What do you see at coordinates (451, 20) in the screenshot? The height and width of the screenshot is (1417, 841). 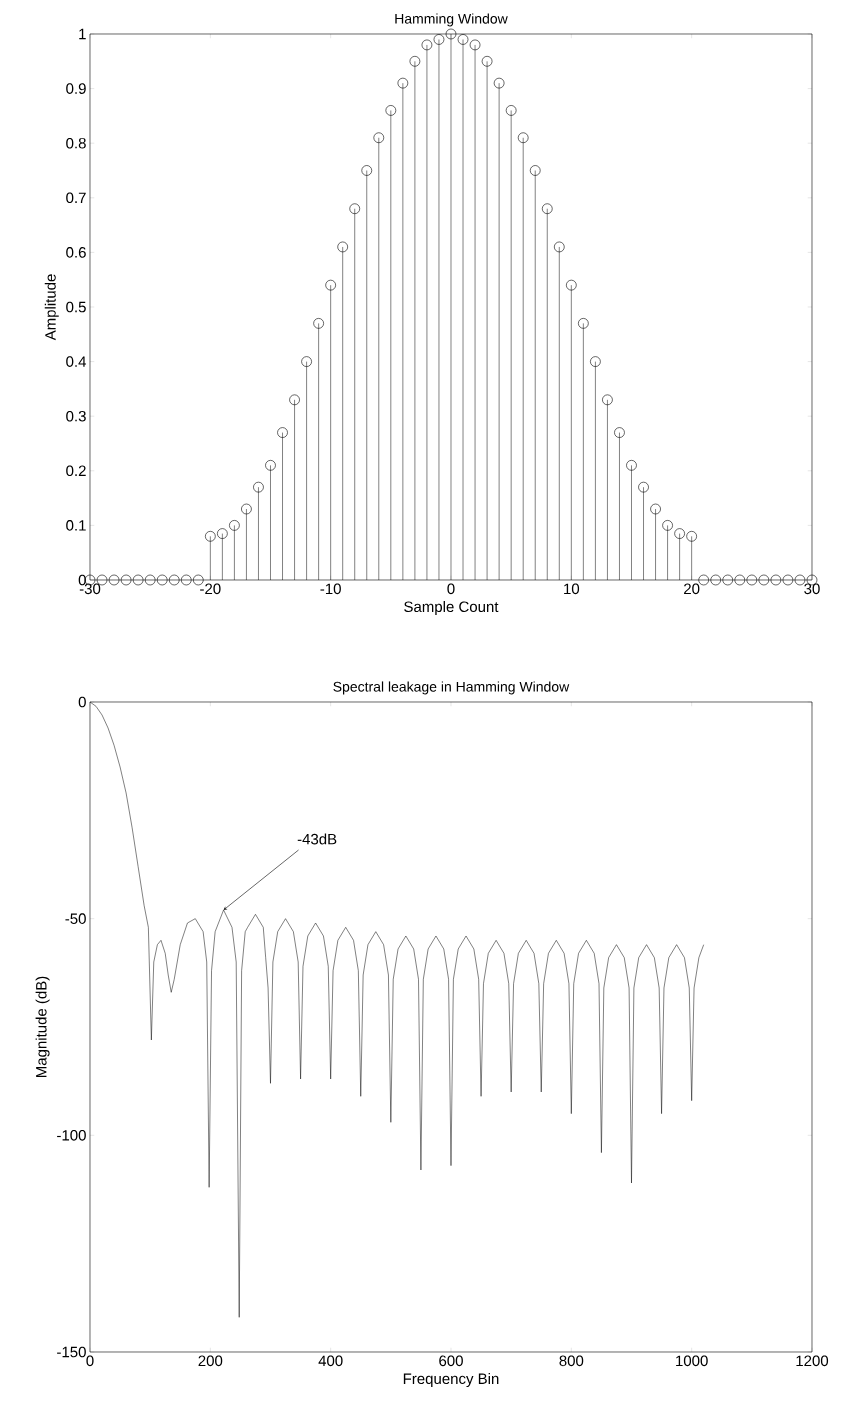 I see `chart-title: Hamming Window` at bounding box center [451, 20].